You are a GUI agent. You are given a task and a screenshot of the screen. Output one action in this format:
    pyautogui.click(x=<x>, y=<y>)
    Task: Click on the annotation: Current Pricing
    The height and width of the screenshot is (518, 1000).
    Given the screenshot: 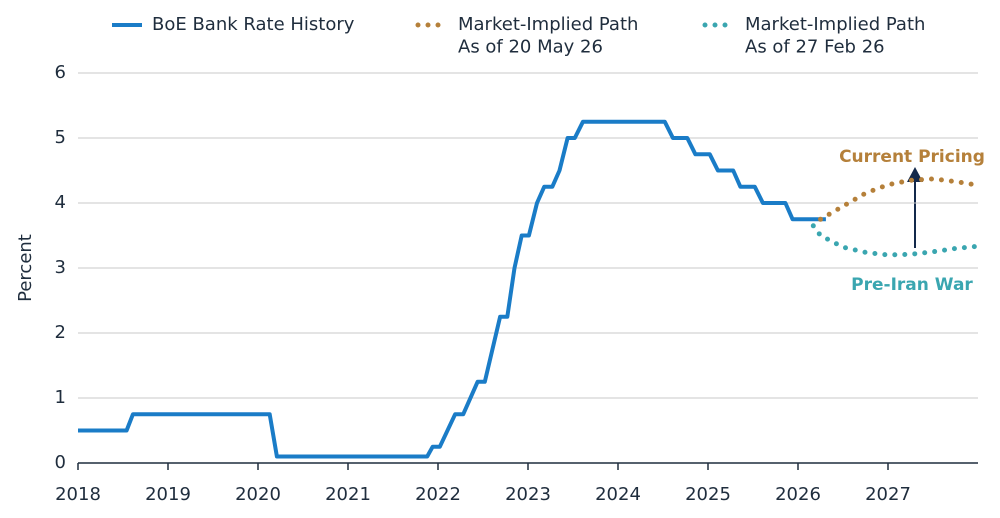 What is the action you would take?
    pyautogui.click(x=912, y=157)
    